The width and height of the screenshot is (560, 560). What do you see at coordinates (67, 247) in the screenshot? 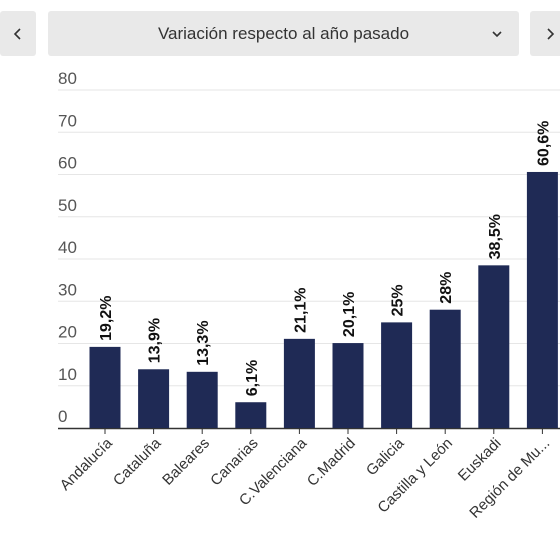
I see `y-tick-label: 40` at bounding box center [67, 247].